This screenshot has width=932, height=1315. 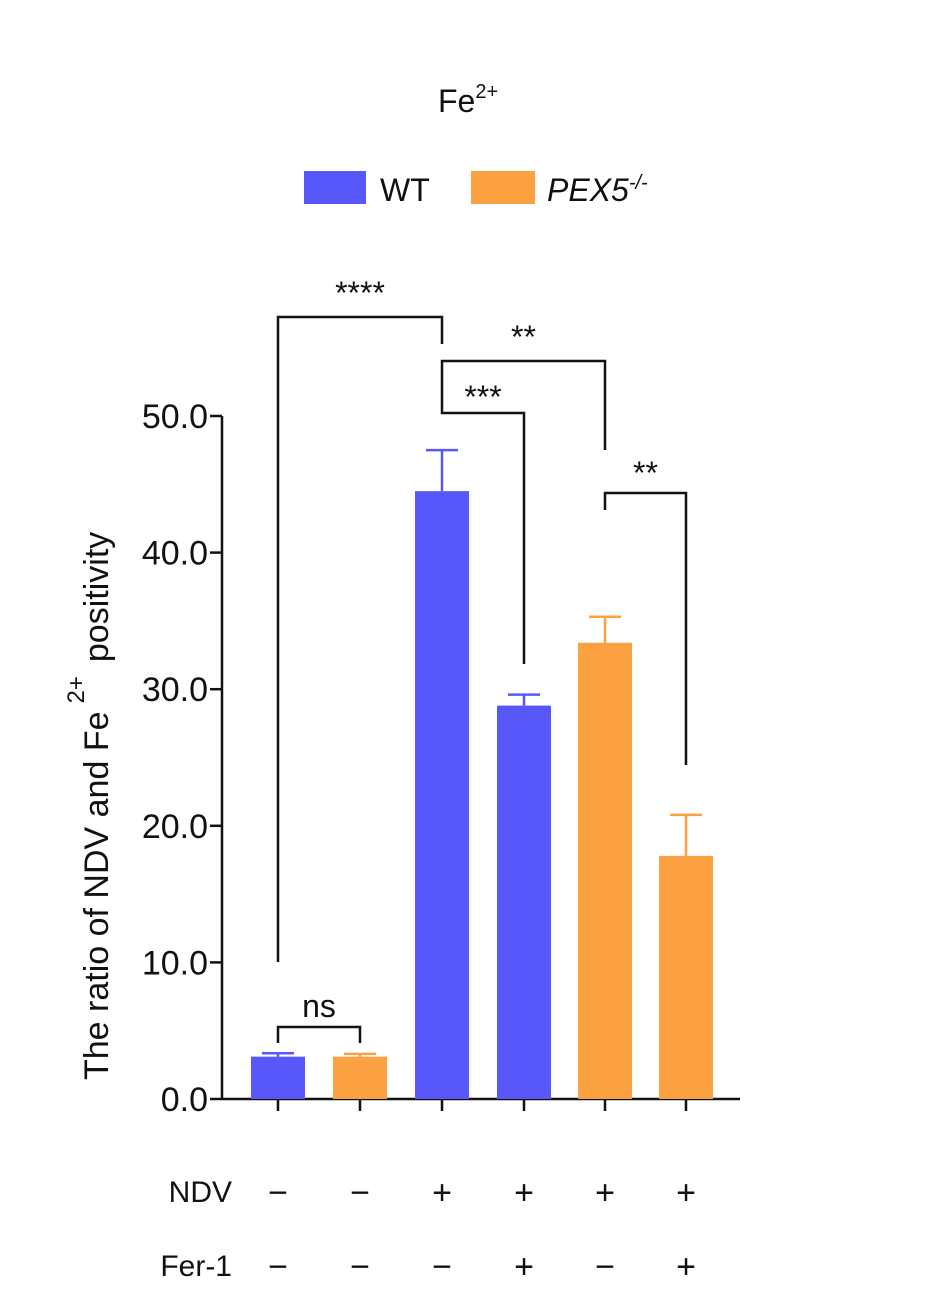 What do you see at coordinates (175, 827) in the screenshot?
I see `y-tick-label: 20.0` at bounding box center [175, 827].